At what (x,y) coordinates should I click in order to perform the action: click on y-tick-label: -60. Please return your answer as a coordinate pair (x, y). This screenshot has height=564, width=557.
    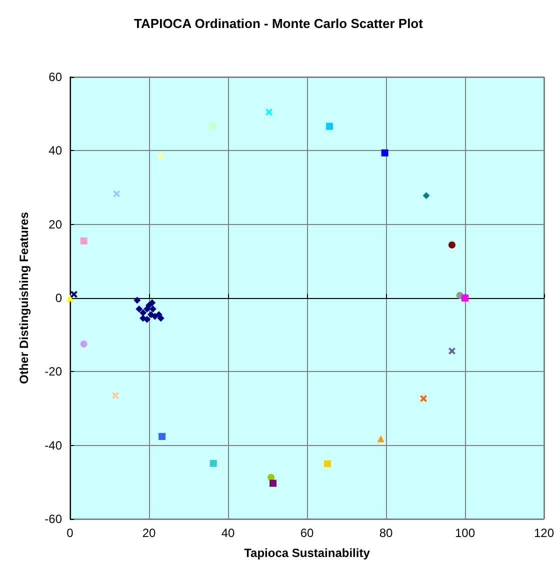
    Looking at the image, I should click on (53, 519).